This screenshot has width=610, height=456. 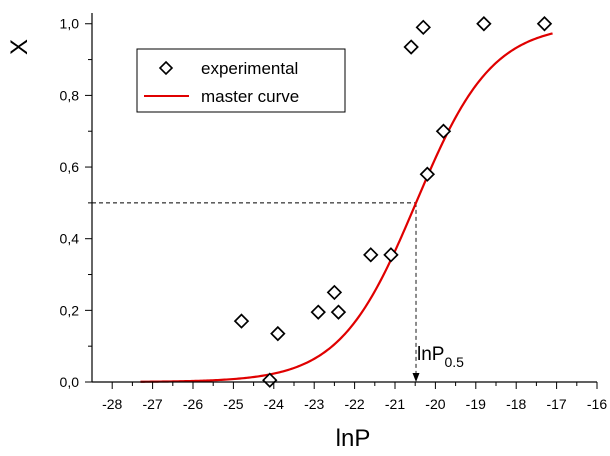 What do you see at coordinates (76, 203) in the screenshot?
I see `y-axis-ticks: 0,0 0,2 0,4 0,6 0,8 1,0` at bounding box center [76, 203].